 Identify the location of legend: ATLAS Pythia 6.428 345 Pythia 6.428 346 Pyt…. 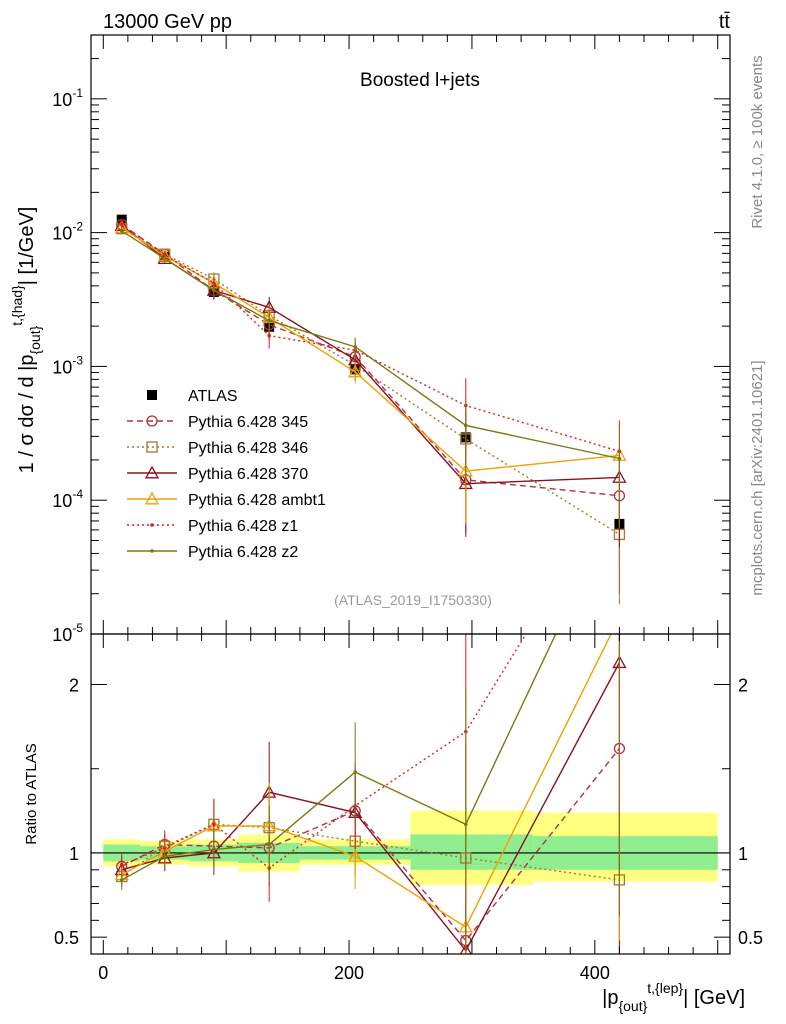
(226, 474).